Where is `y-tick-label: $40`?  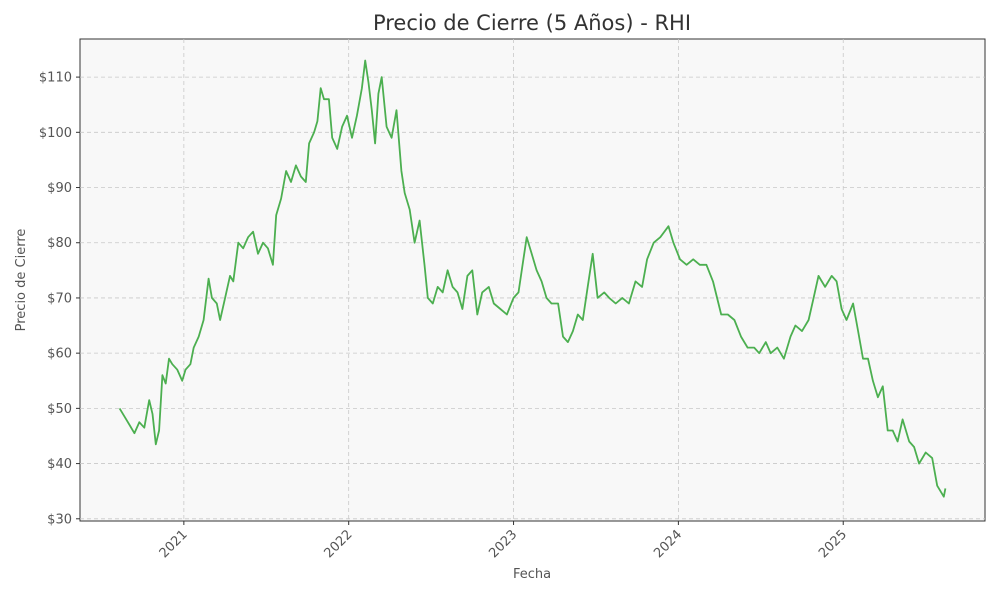 y-tick-label: $40 is located at coordinates (59, 464).